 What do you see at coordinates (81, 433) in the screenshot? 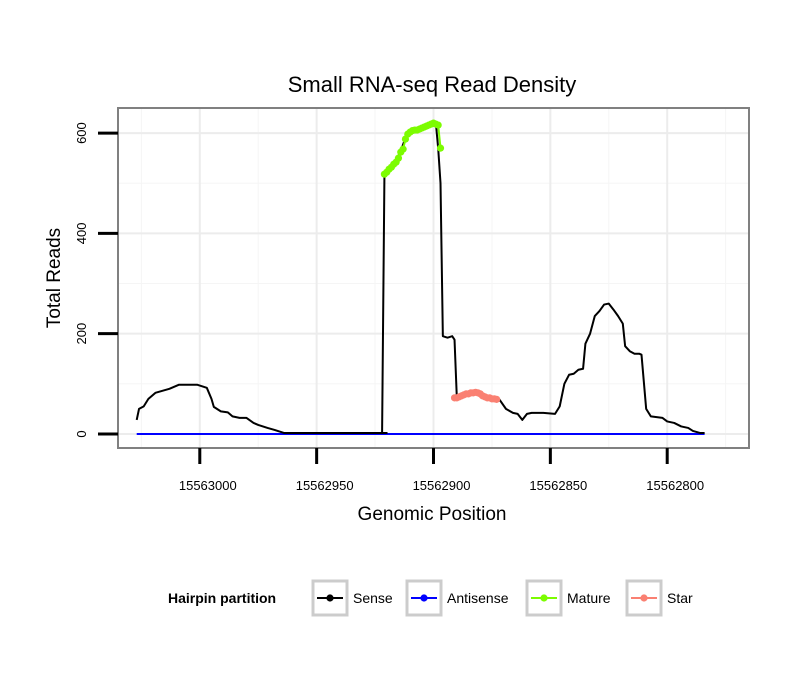
I see `y-tick-label: 0` at bounding box center [81, 433].